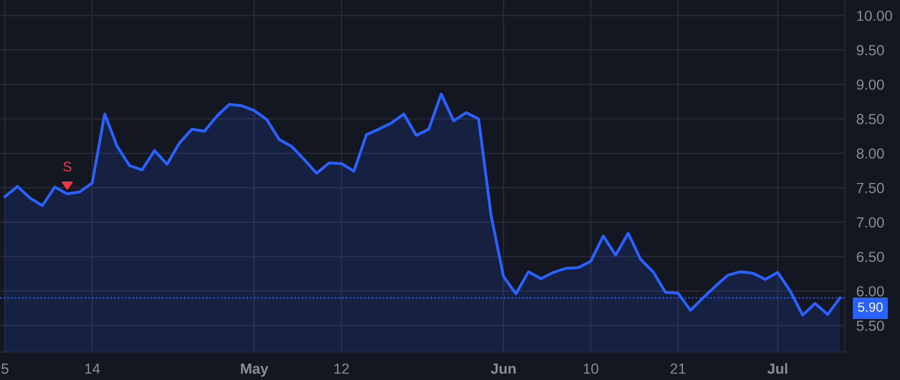 Image resolution: width=900 pixels, height=380 pixels. Describe the element at coordinates (92, 369) in the screenshot. I see `x-tick-label: 14` at that location.